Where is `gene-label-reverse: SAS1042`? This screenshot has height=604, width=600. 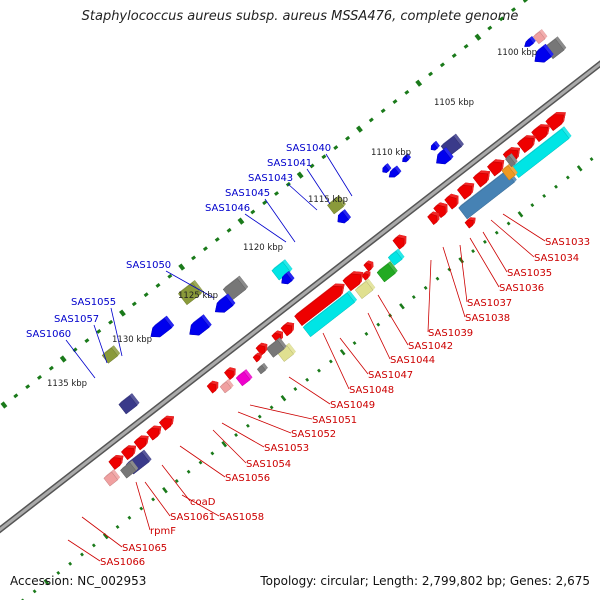 gene-label-reverse: SAS1042 is located at coordinates (430, 346).